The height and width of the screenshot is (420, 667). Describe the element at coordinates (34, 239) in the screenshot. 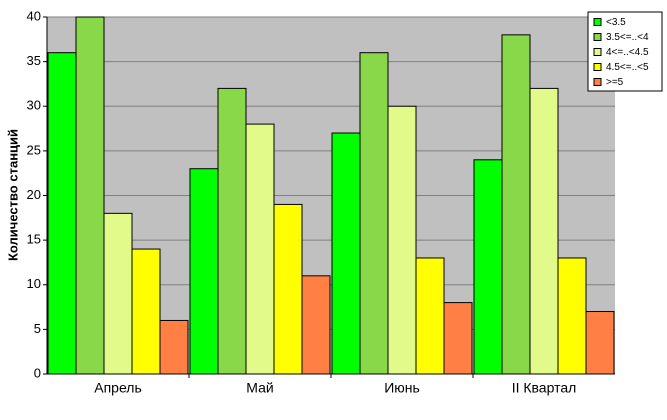

I see `y-tick-label: 15` at that location.